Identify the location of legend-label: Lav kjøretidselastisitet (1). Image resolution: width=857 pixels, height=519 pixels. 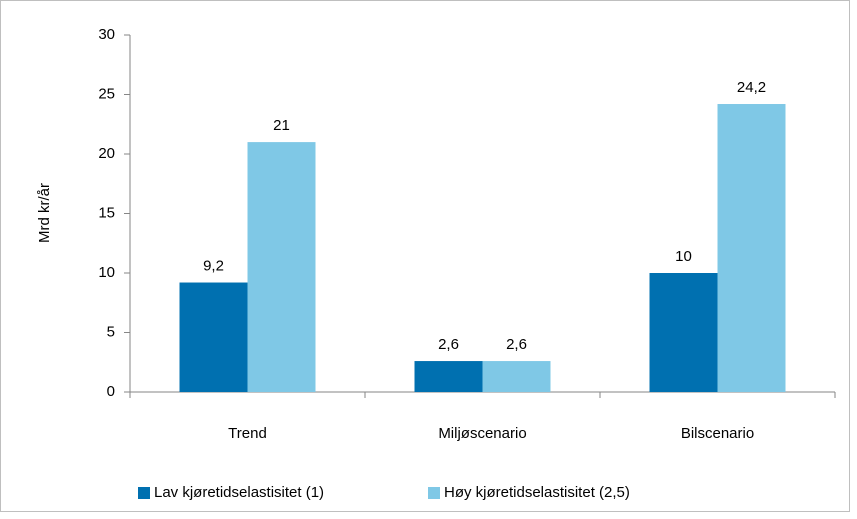
(239, 492).